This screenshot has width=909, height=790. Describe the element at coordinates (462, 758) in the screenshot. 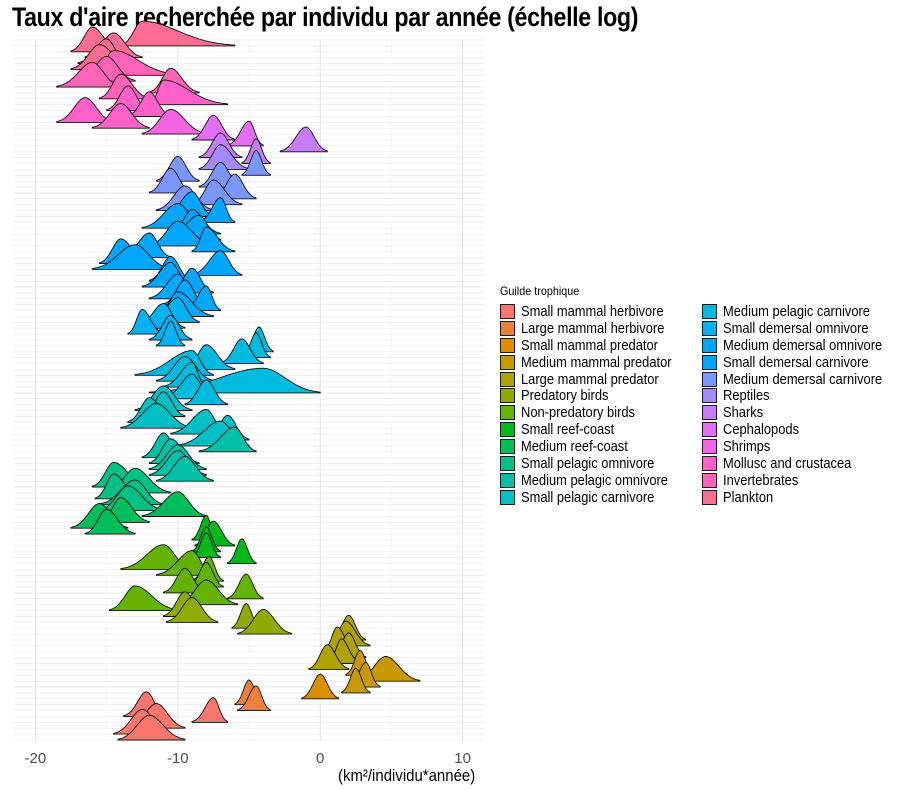

I see `x-tick-label: 10` at that location.